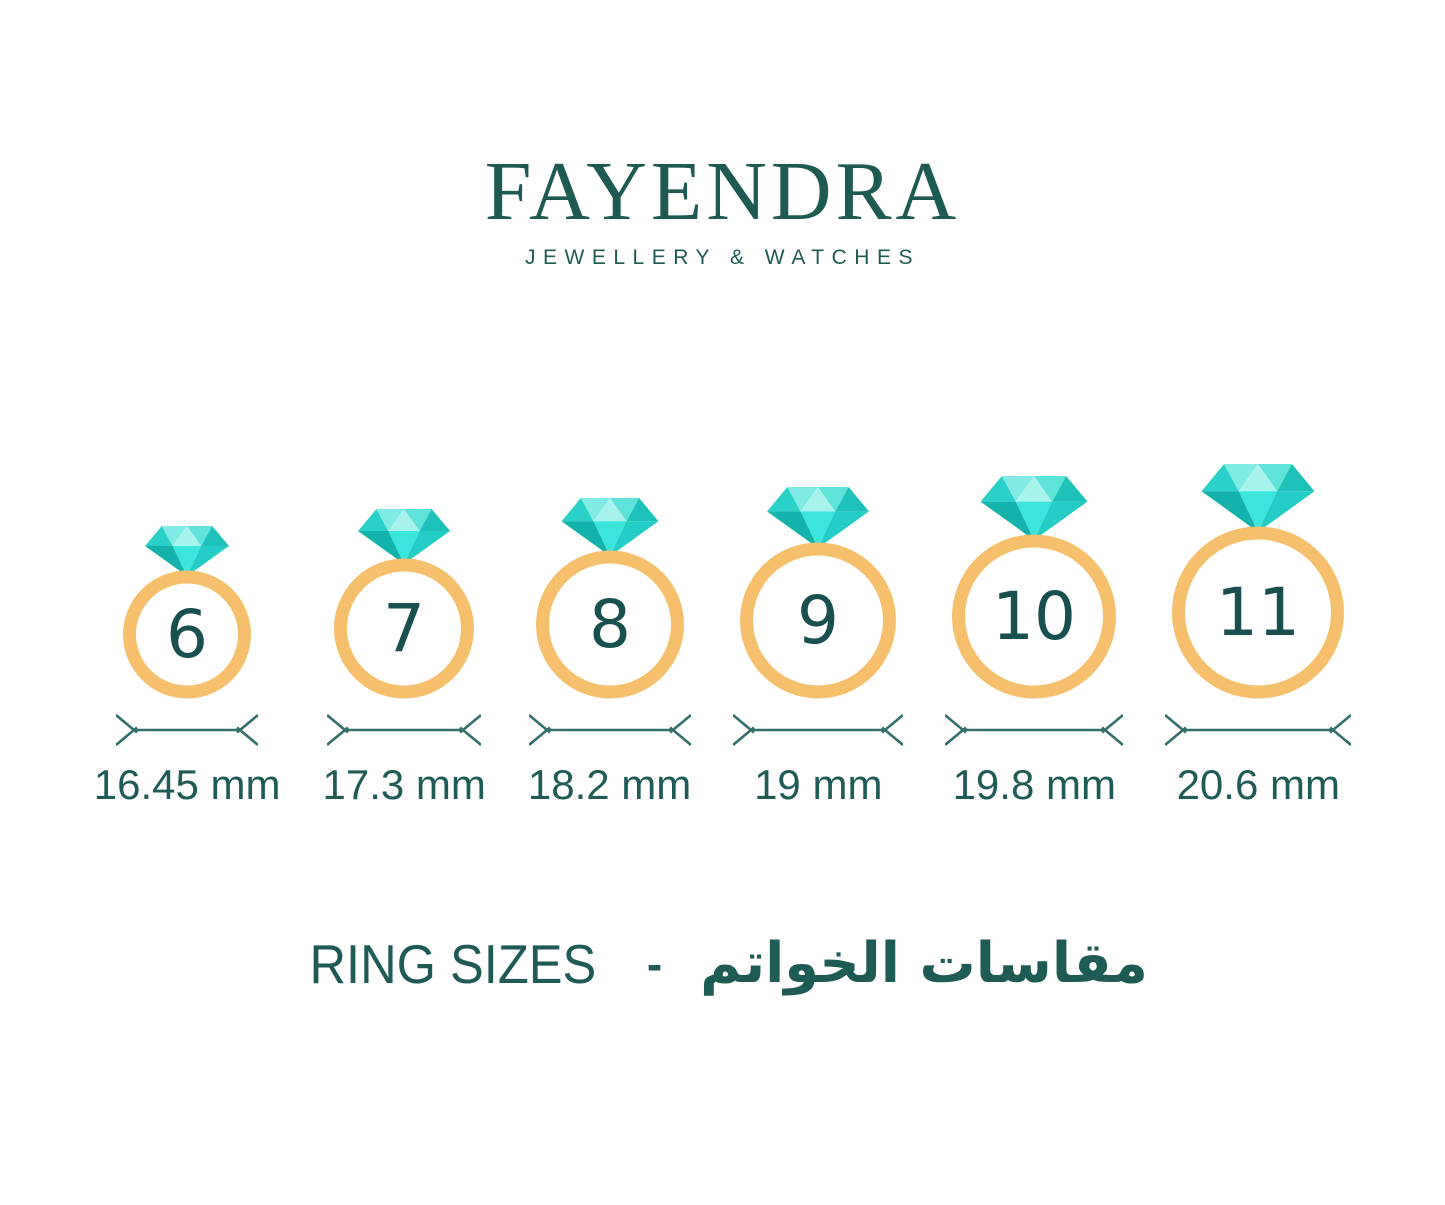 Image resolution: width=1445 pixels, height=1205 pixels. I want to click on ring-item: 6 16.45 mm, so click(187, 667).